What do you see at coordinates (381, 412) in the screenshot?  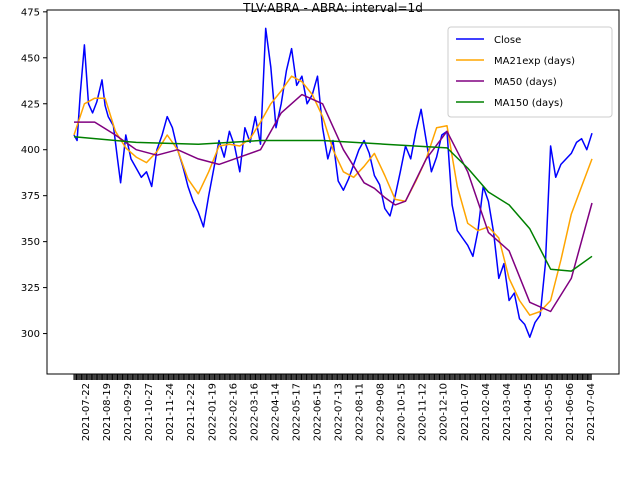 I see `x-tick-label: 2022-09-08` at bounding box center [381, 412].